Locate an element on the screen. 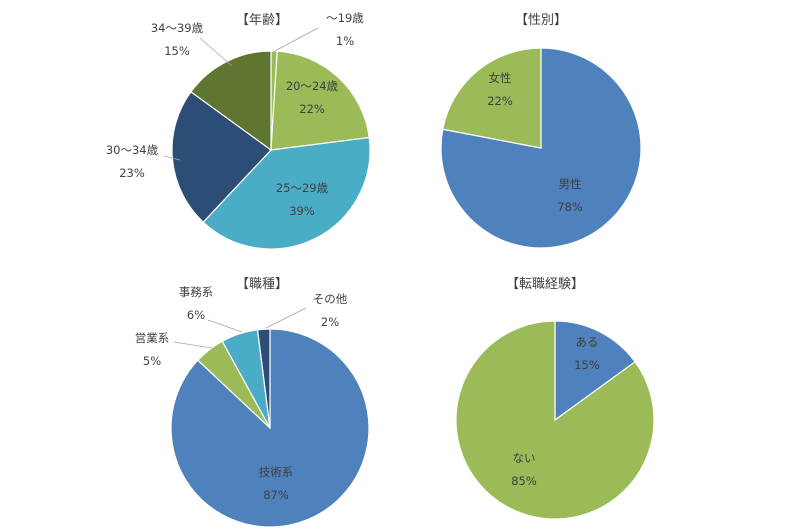 The width and height of the screenshot is (800, 532). slice-label: 34～39歳 is located at coordinates (177, 28).